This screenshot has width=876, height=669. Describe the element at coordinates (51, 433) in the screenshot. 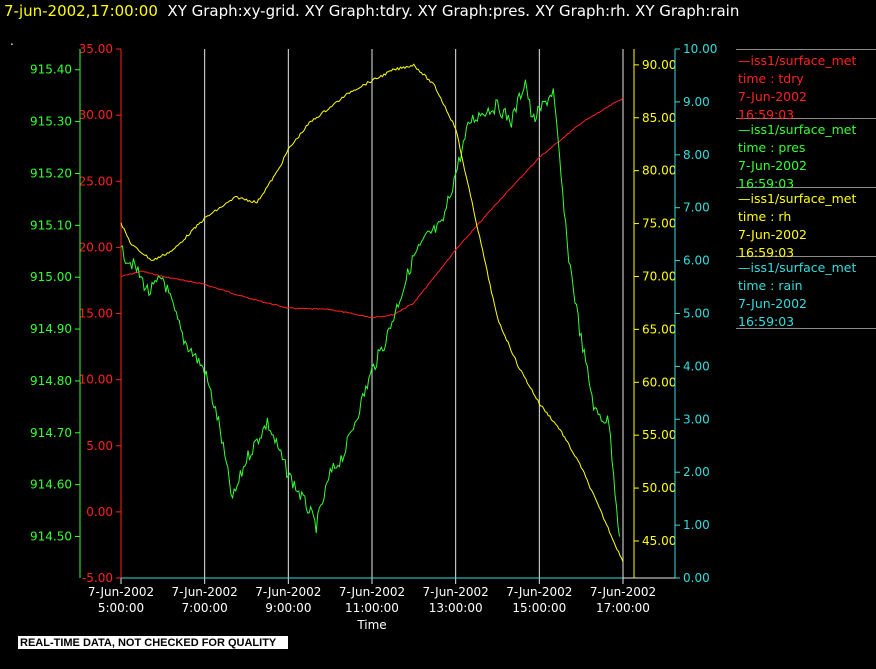

I see `y-tick-label-pres: 914.70` at that location.